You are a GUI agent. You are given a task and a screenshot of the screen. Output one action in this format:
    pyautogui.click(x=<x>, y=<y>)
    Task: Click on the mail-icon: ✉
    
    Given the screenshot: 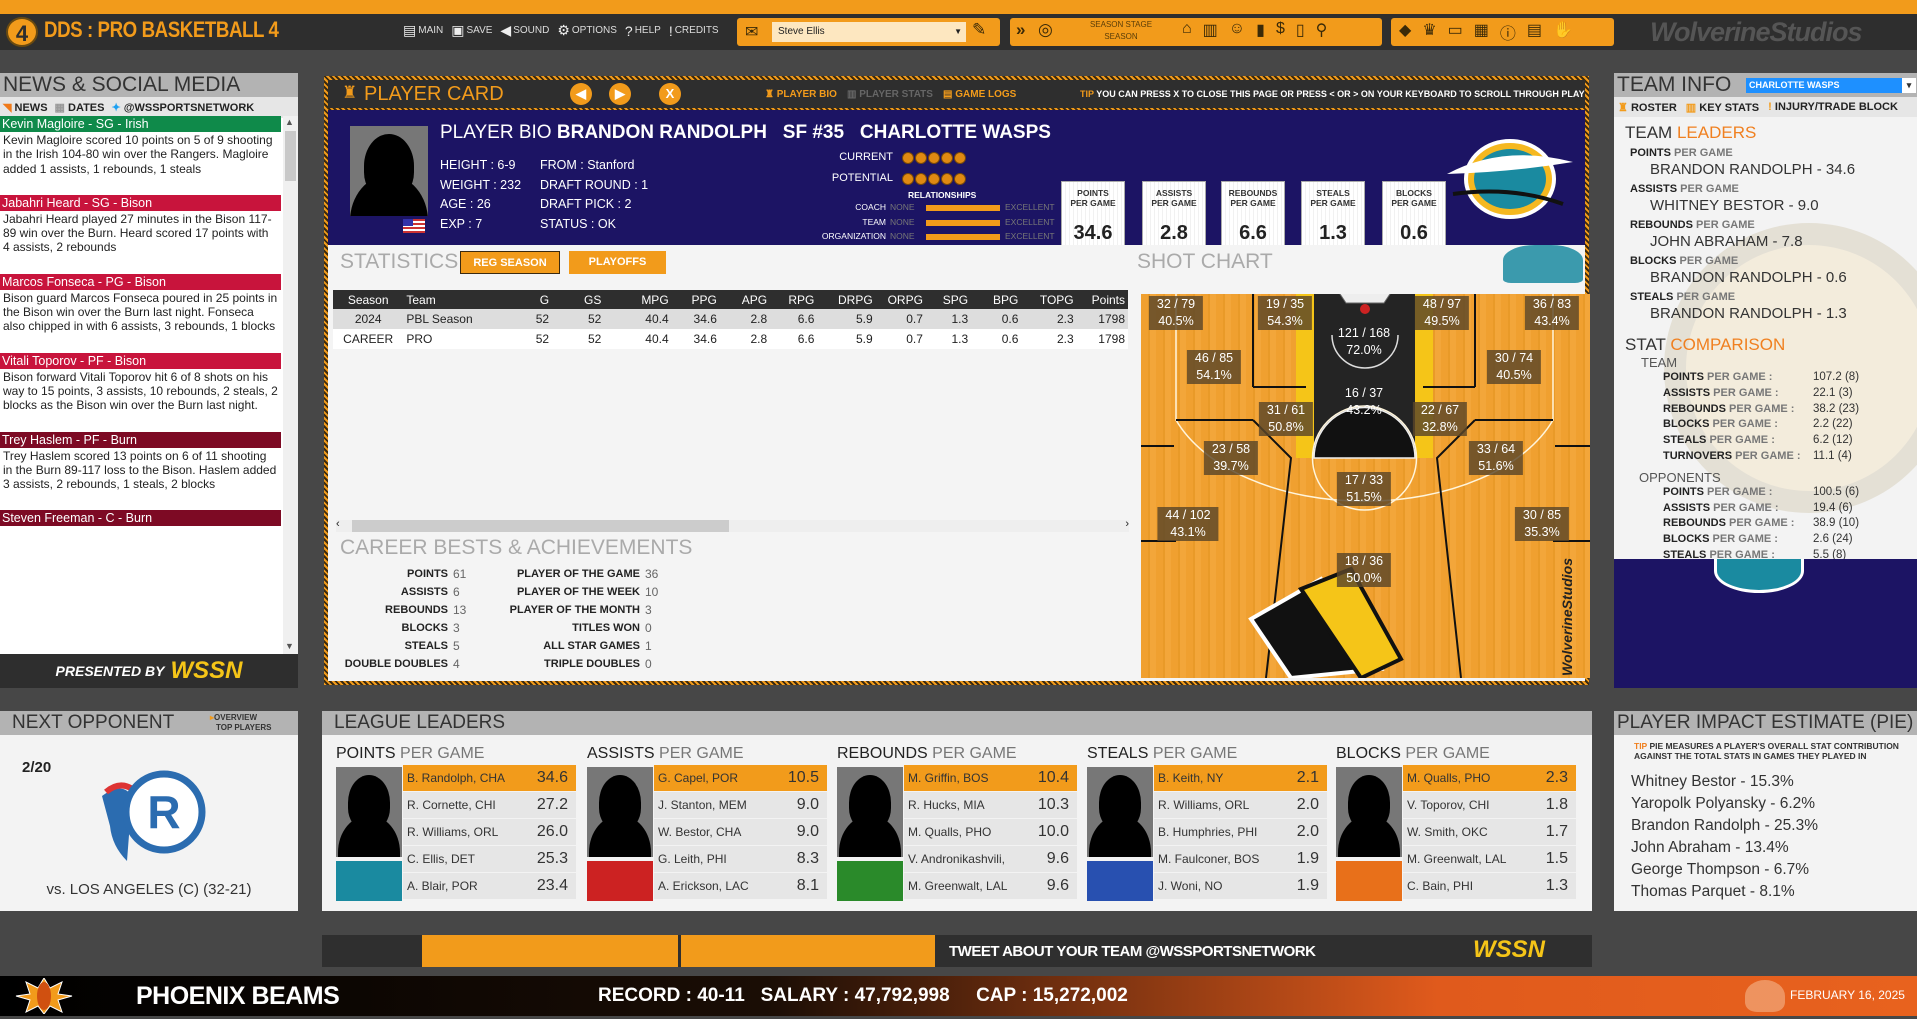 What is the action you would take?
    pyautogui.click(x=752, y=32)
    